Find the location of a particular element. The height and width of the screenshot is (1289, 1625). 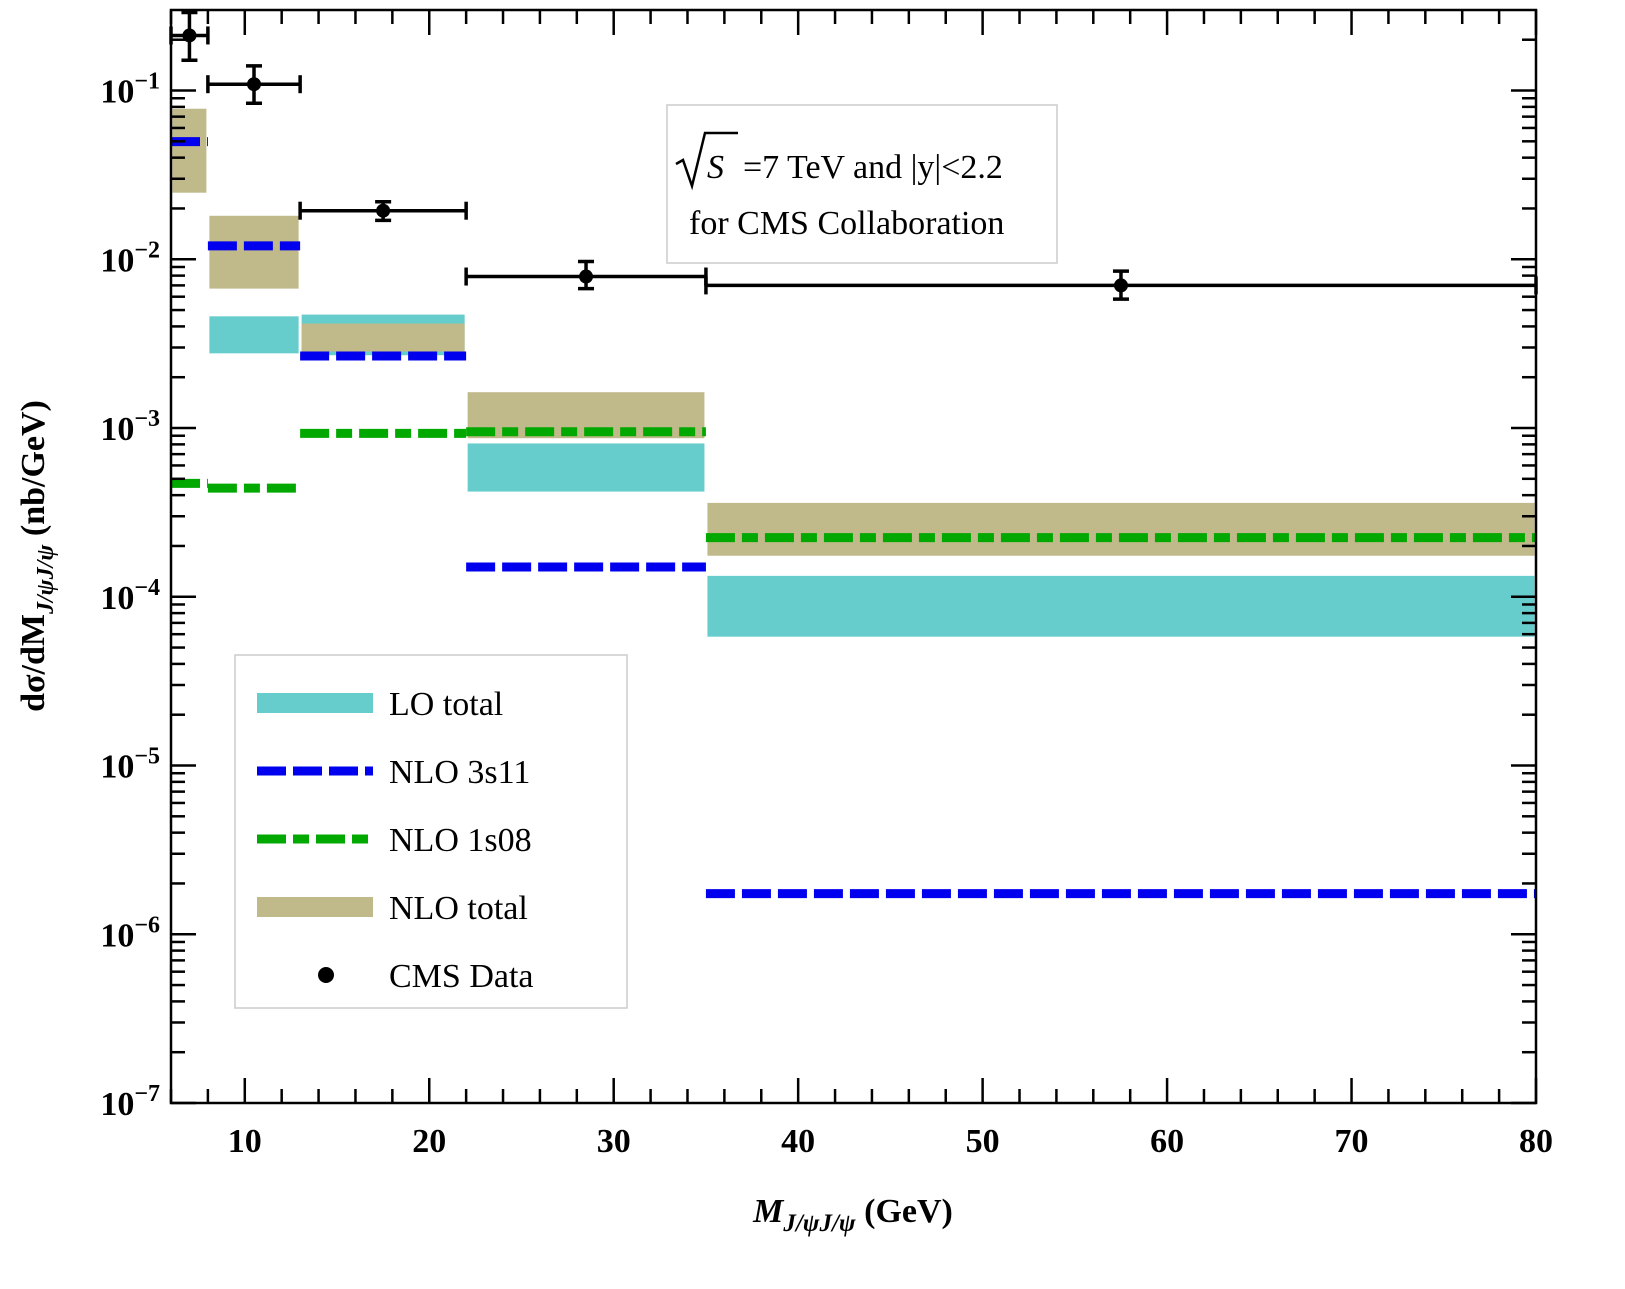

x-tick-label: 40 is located at coordinates (798, 1141).